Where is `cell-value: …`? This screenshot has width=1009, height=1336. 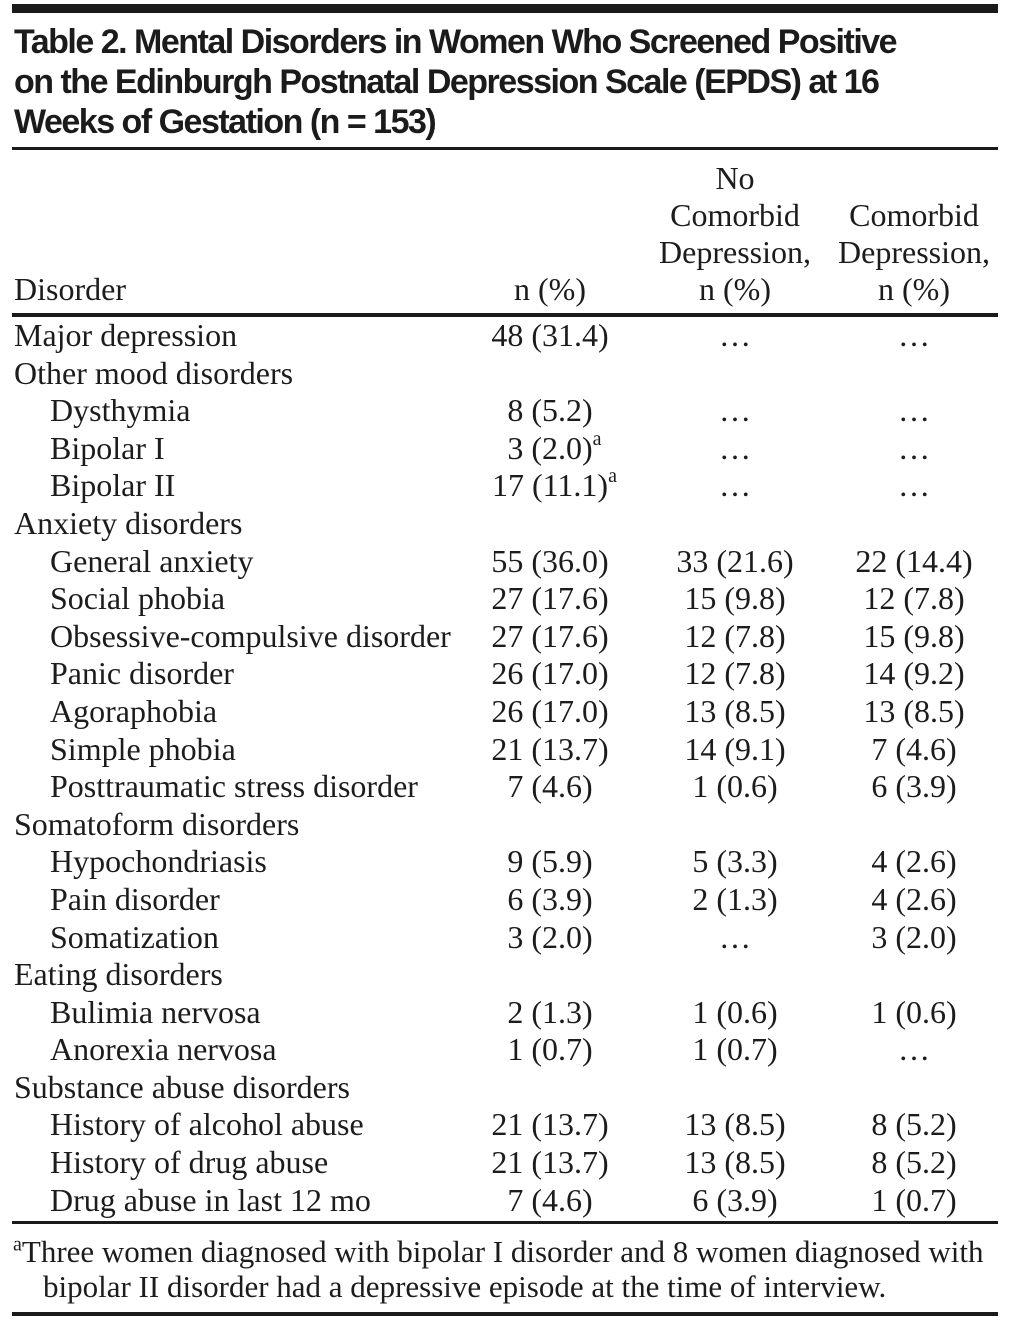
cell-value: … is located at coordinates (735, 485).